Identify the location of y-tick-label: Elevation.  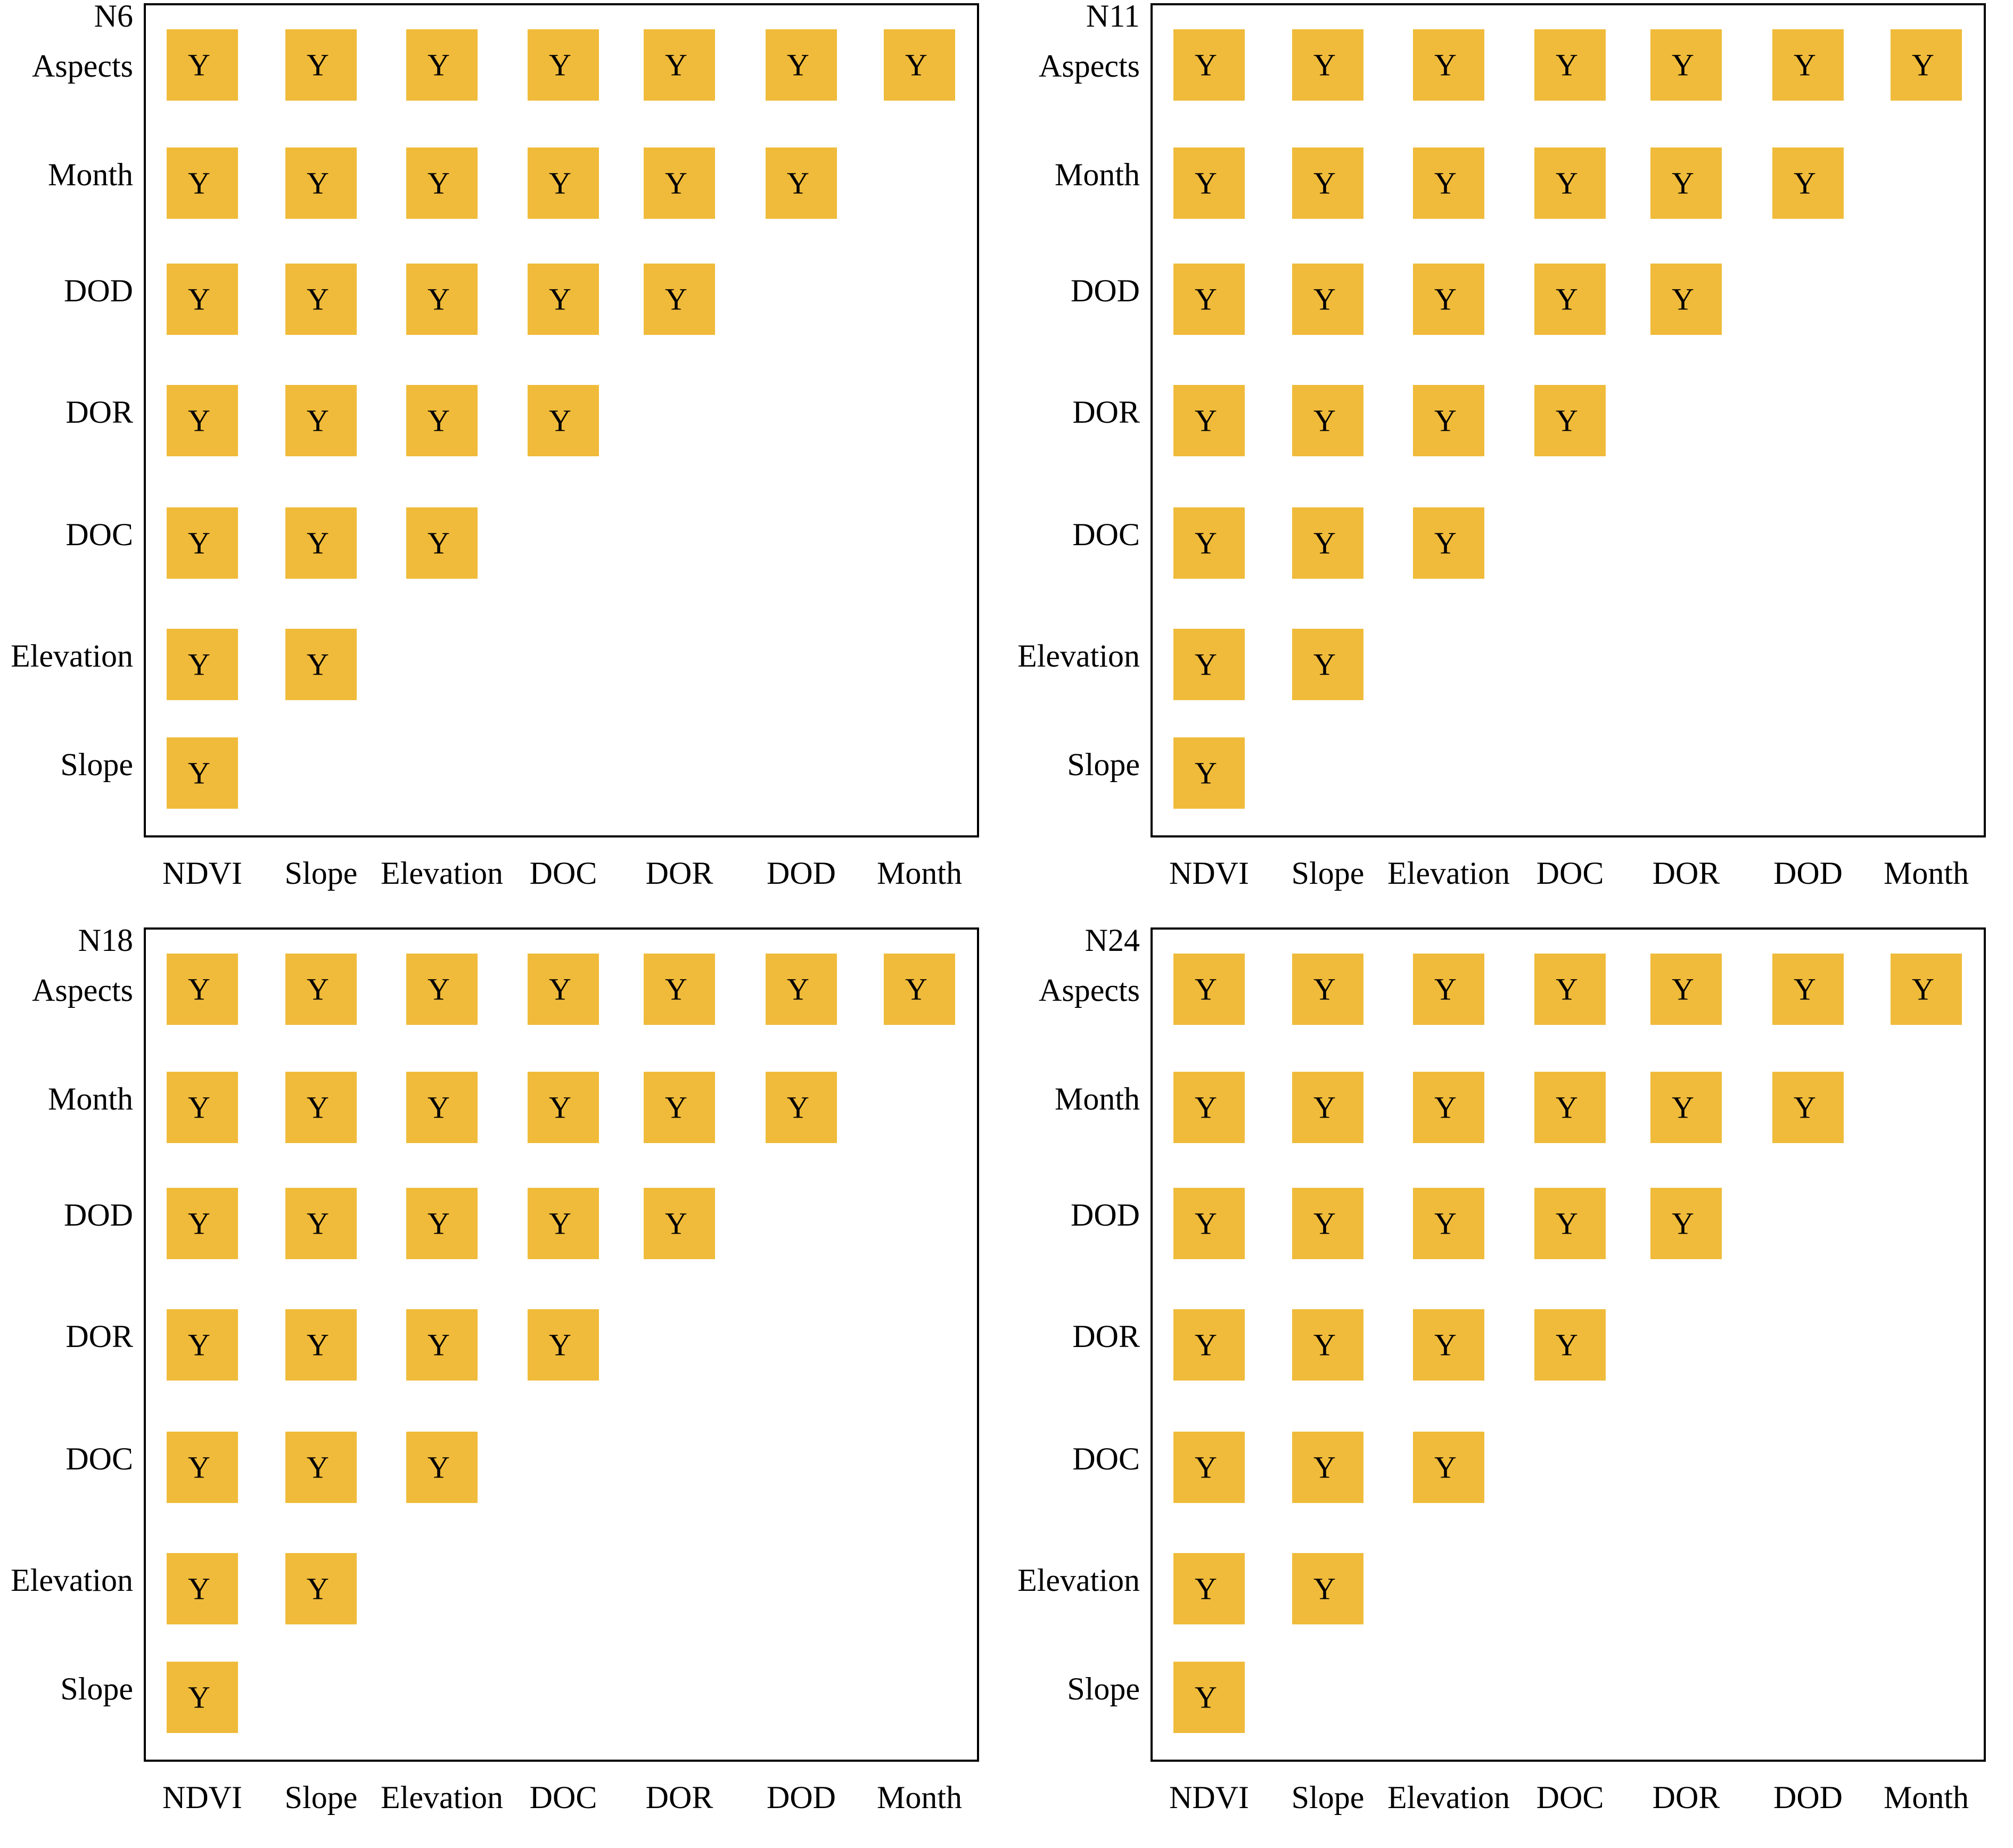
(72, 1580).